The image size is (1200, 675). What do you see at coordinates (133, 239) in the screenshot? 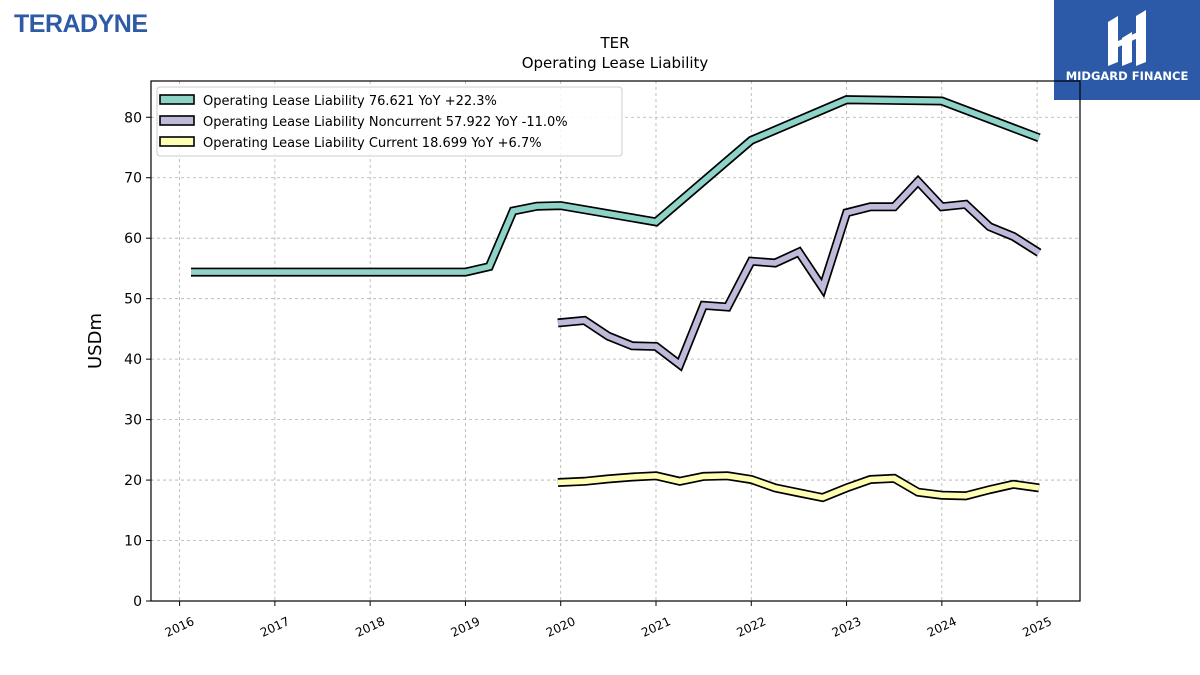
I see `y-tick-label: 60` at bounding box center [133, 239].